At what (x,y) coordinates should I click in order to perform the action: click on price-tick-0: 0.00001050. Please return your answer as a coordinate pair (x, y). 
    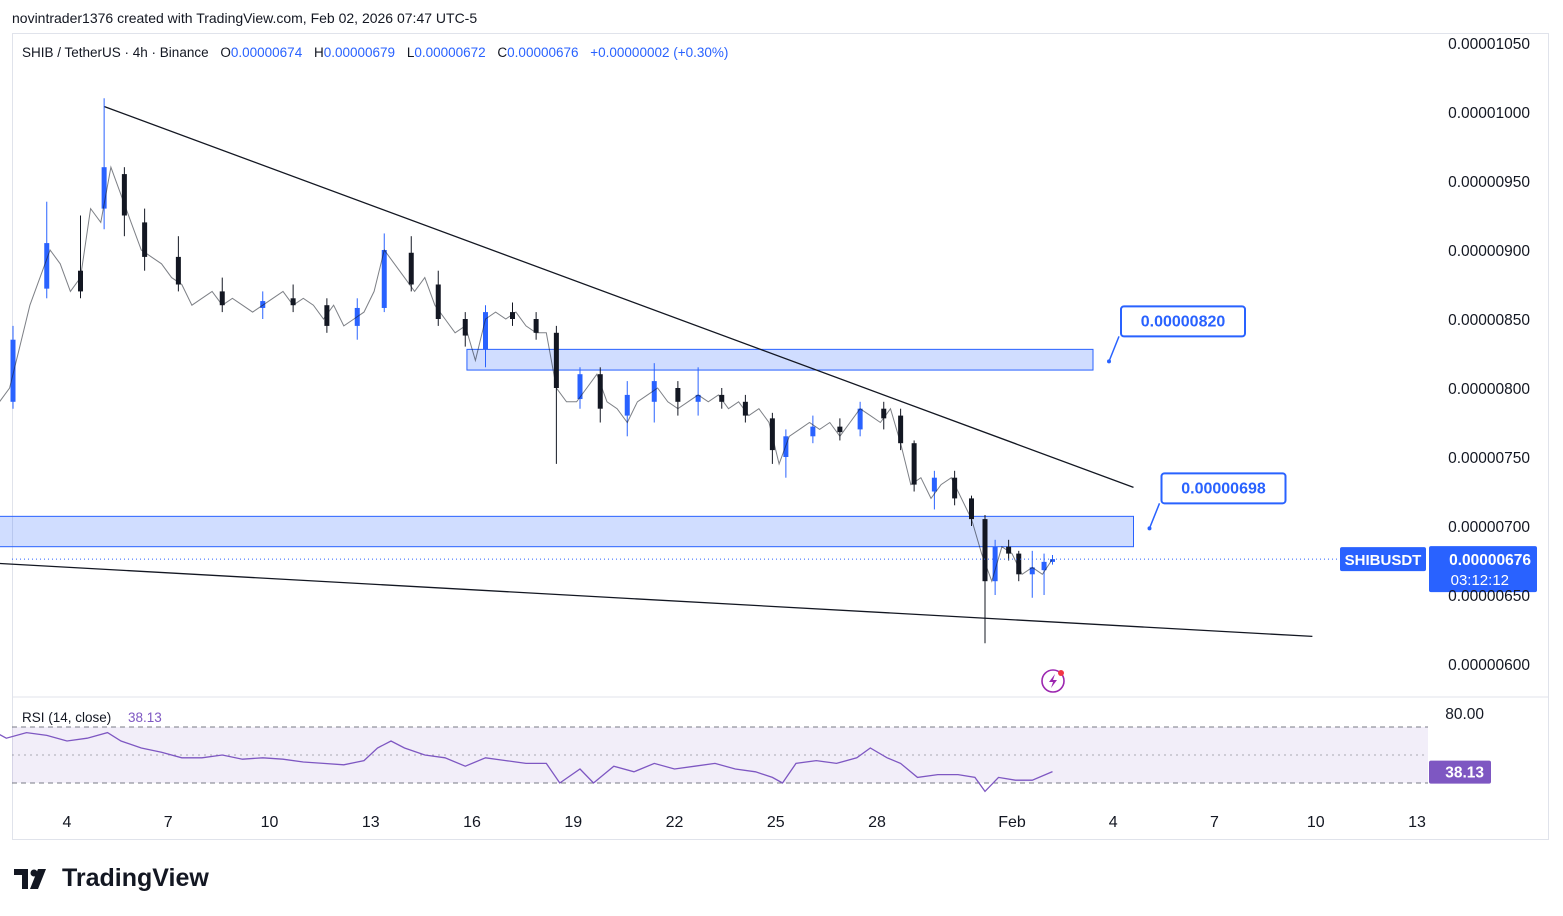
    Looking at the image, I should click on (1489, 44).